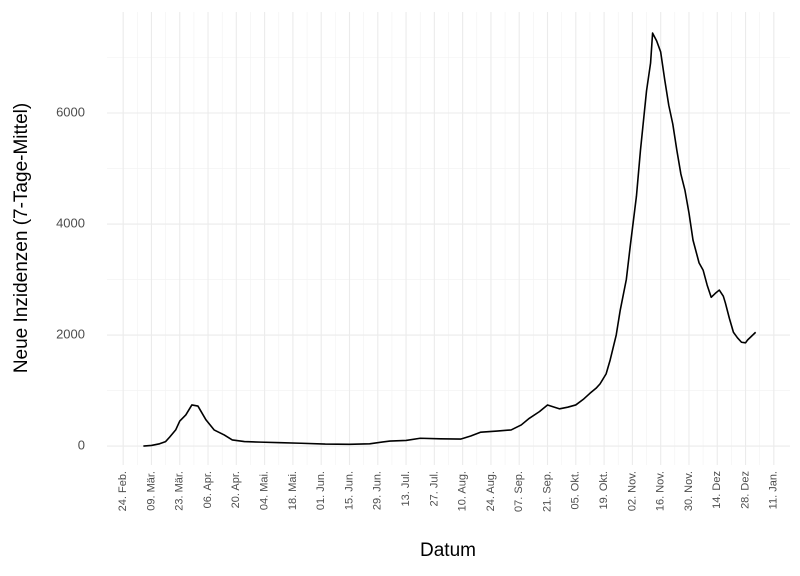 The width and height of the screenshot is (800, 576). What do you see at coordinates (661, 491) in the screenshot?
I see `x-tick-label: 16. Nov.` at bounding box center [661, 491].